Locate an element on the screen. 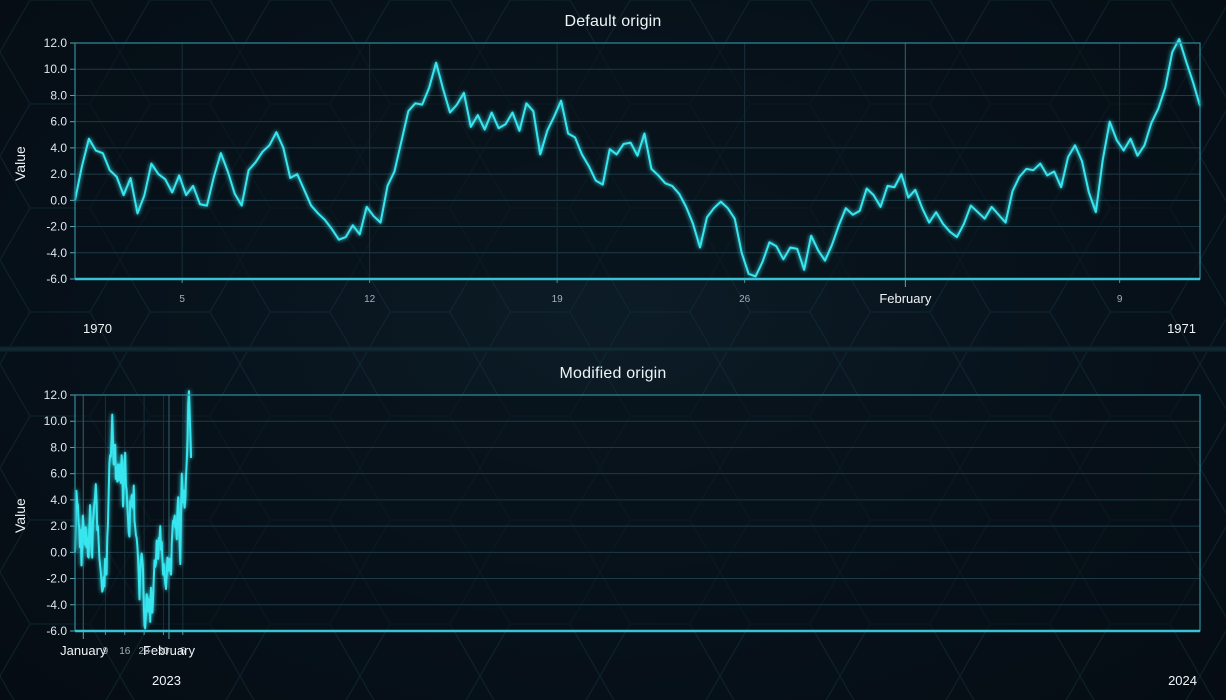 This screenshot has height=700, width=1226. x-tick-label: 16 is located at coordinates (125, 651).